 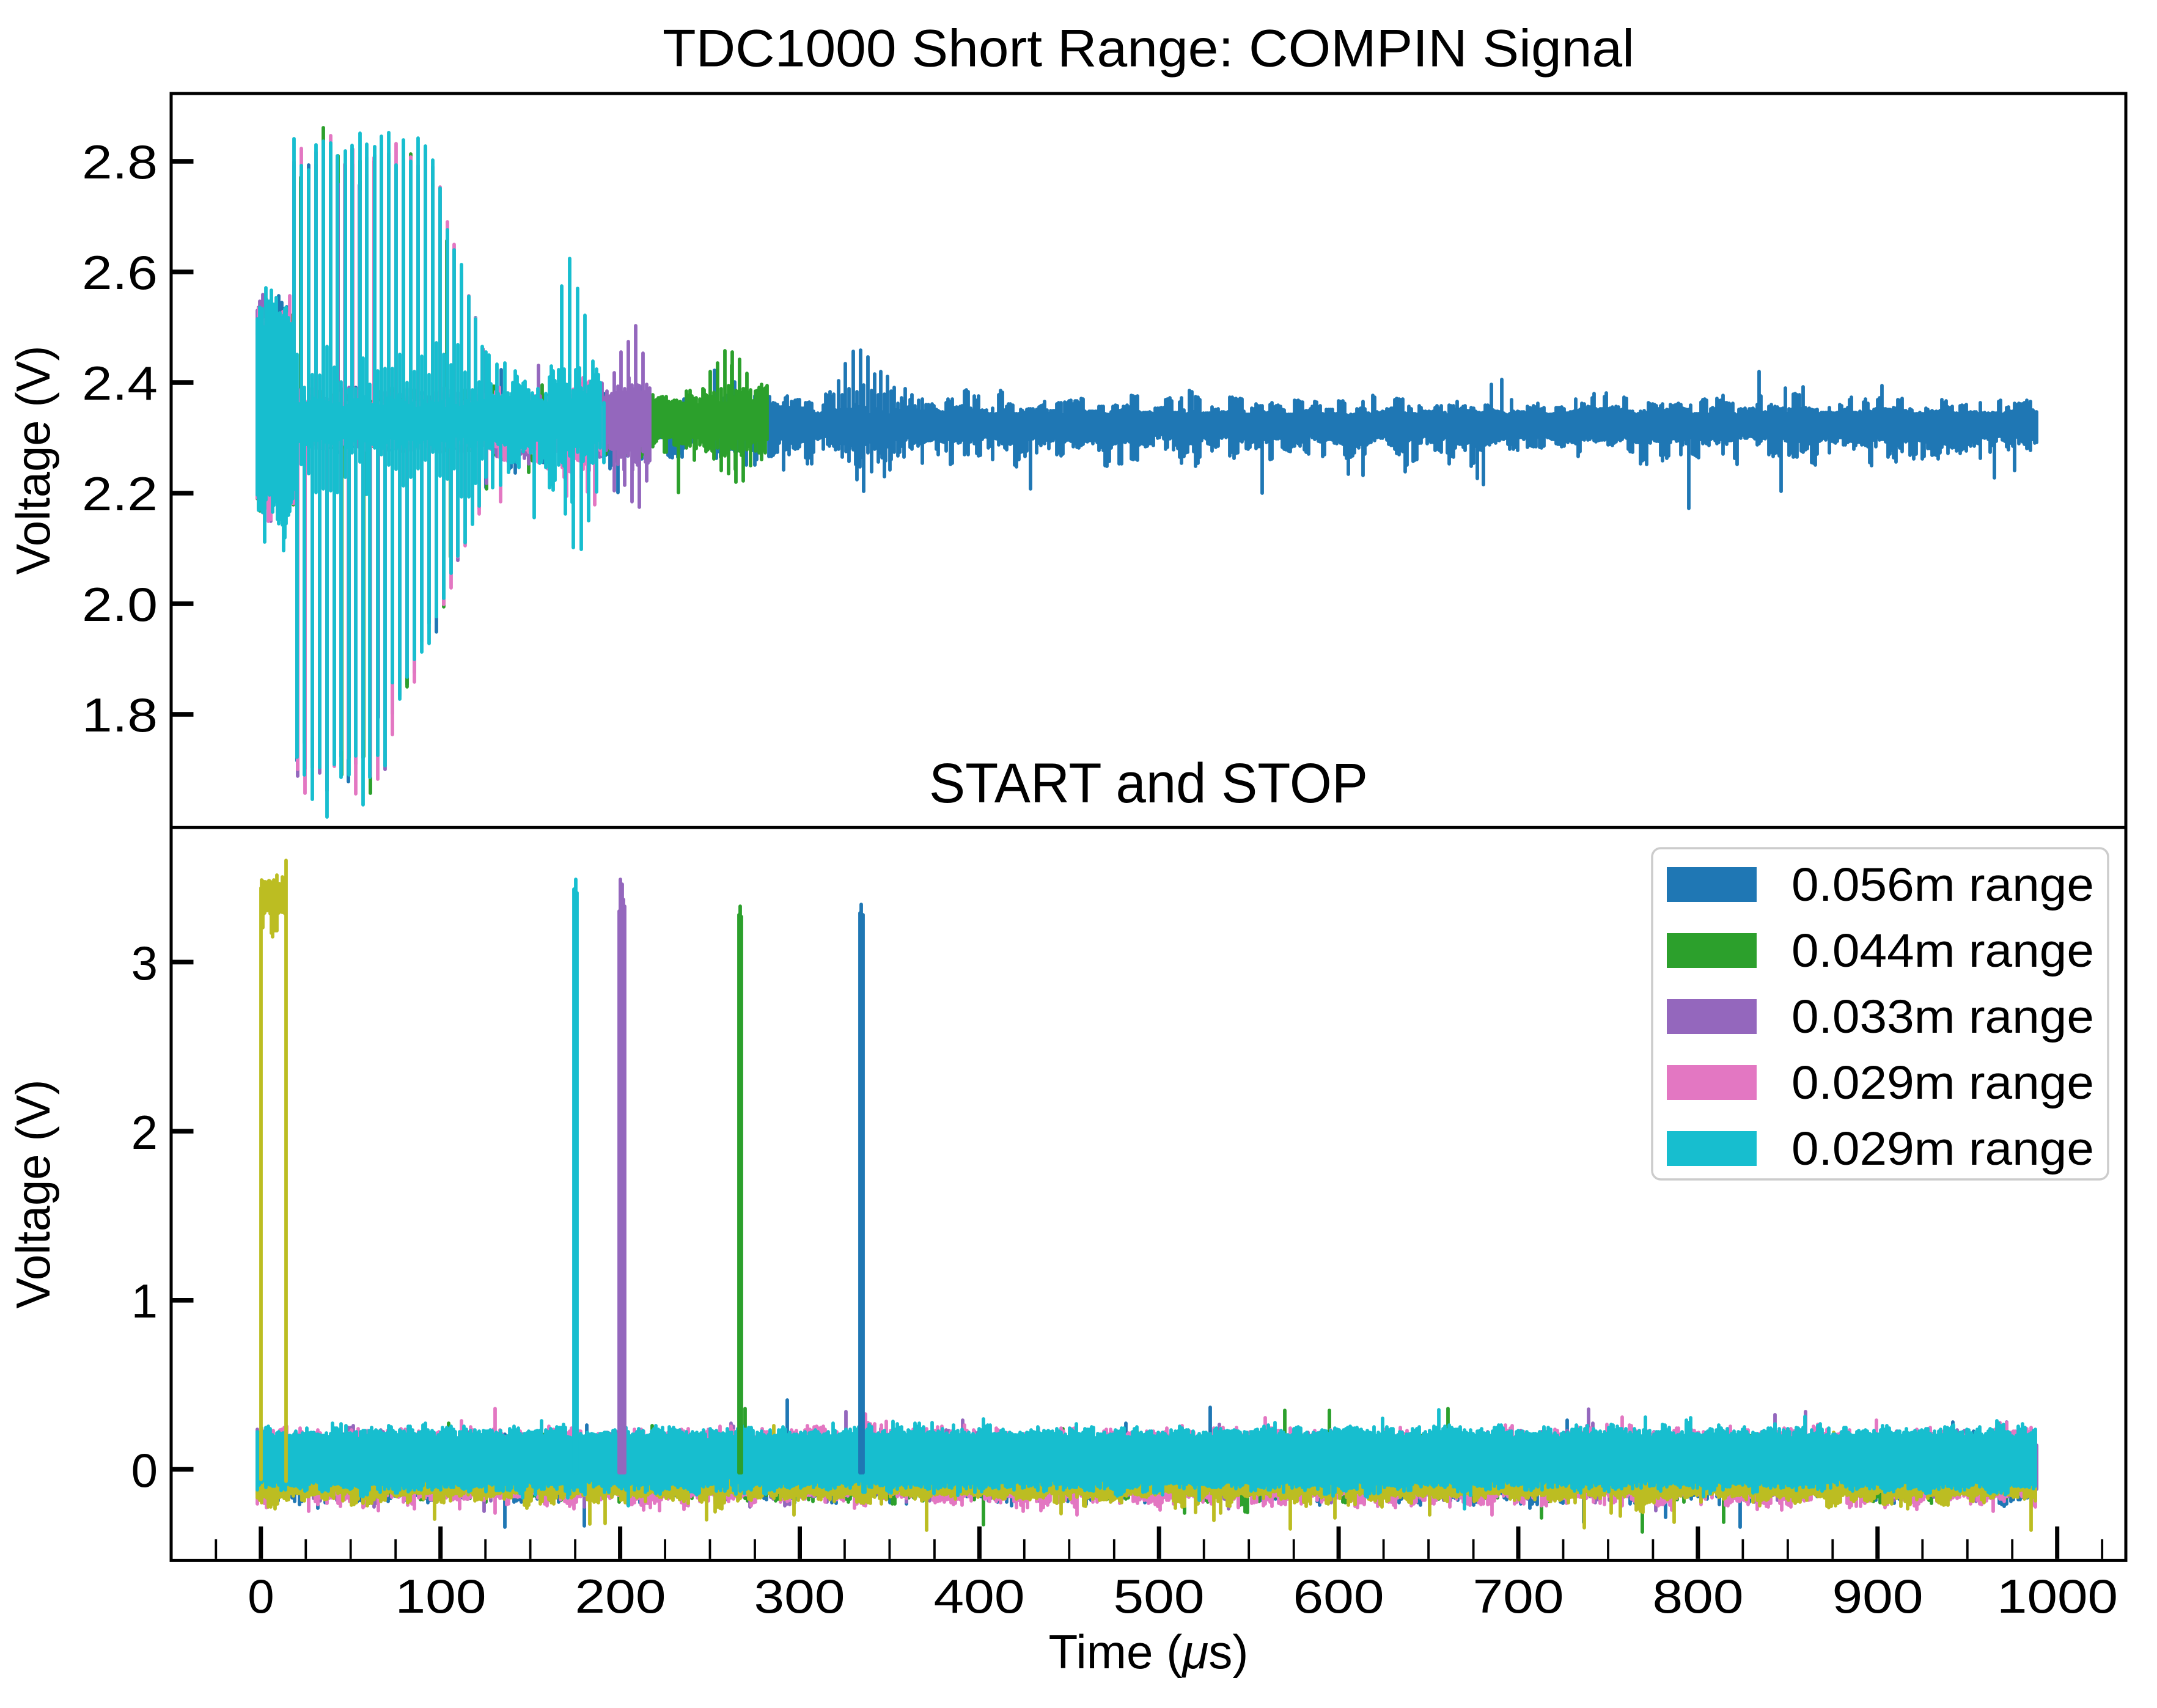 I want to click on svg-text: 1, so click(x=144, y=1301).